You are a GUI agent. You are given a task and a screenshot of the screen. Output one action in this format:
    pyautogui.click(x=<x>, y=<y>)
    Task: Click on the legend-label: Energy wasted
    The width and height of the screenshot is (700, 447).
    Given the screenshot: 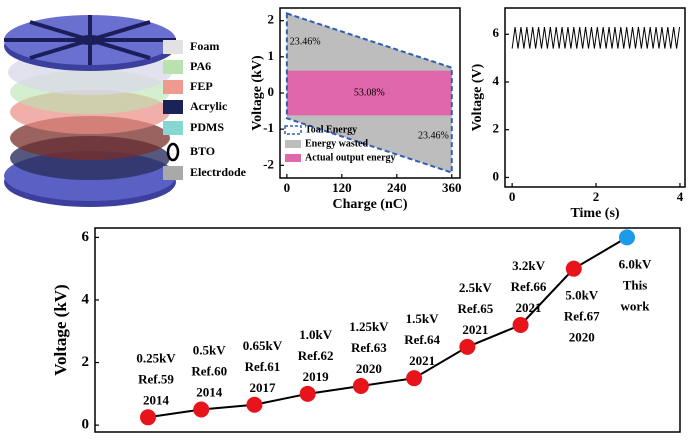 What is the action you would take?
    pyautogui.click(x=336, y=143)
    